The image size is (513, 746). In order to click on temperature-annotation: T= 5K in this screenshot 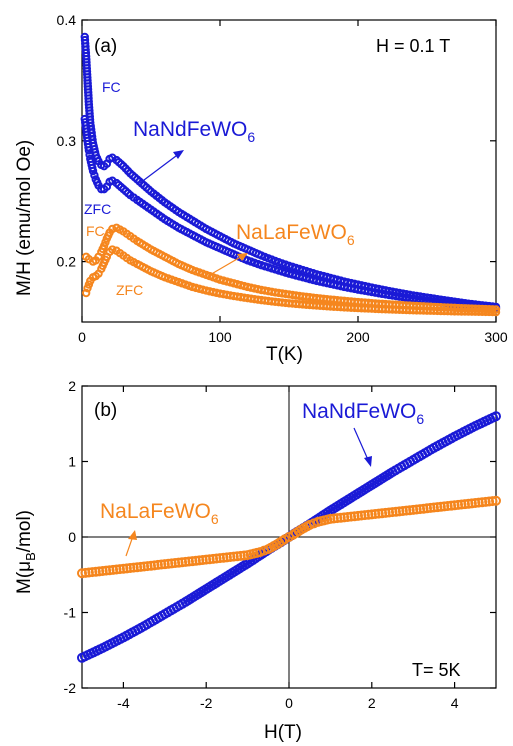, I will do `click(436, 670)`.